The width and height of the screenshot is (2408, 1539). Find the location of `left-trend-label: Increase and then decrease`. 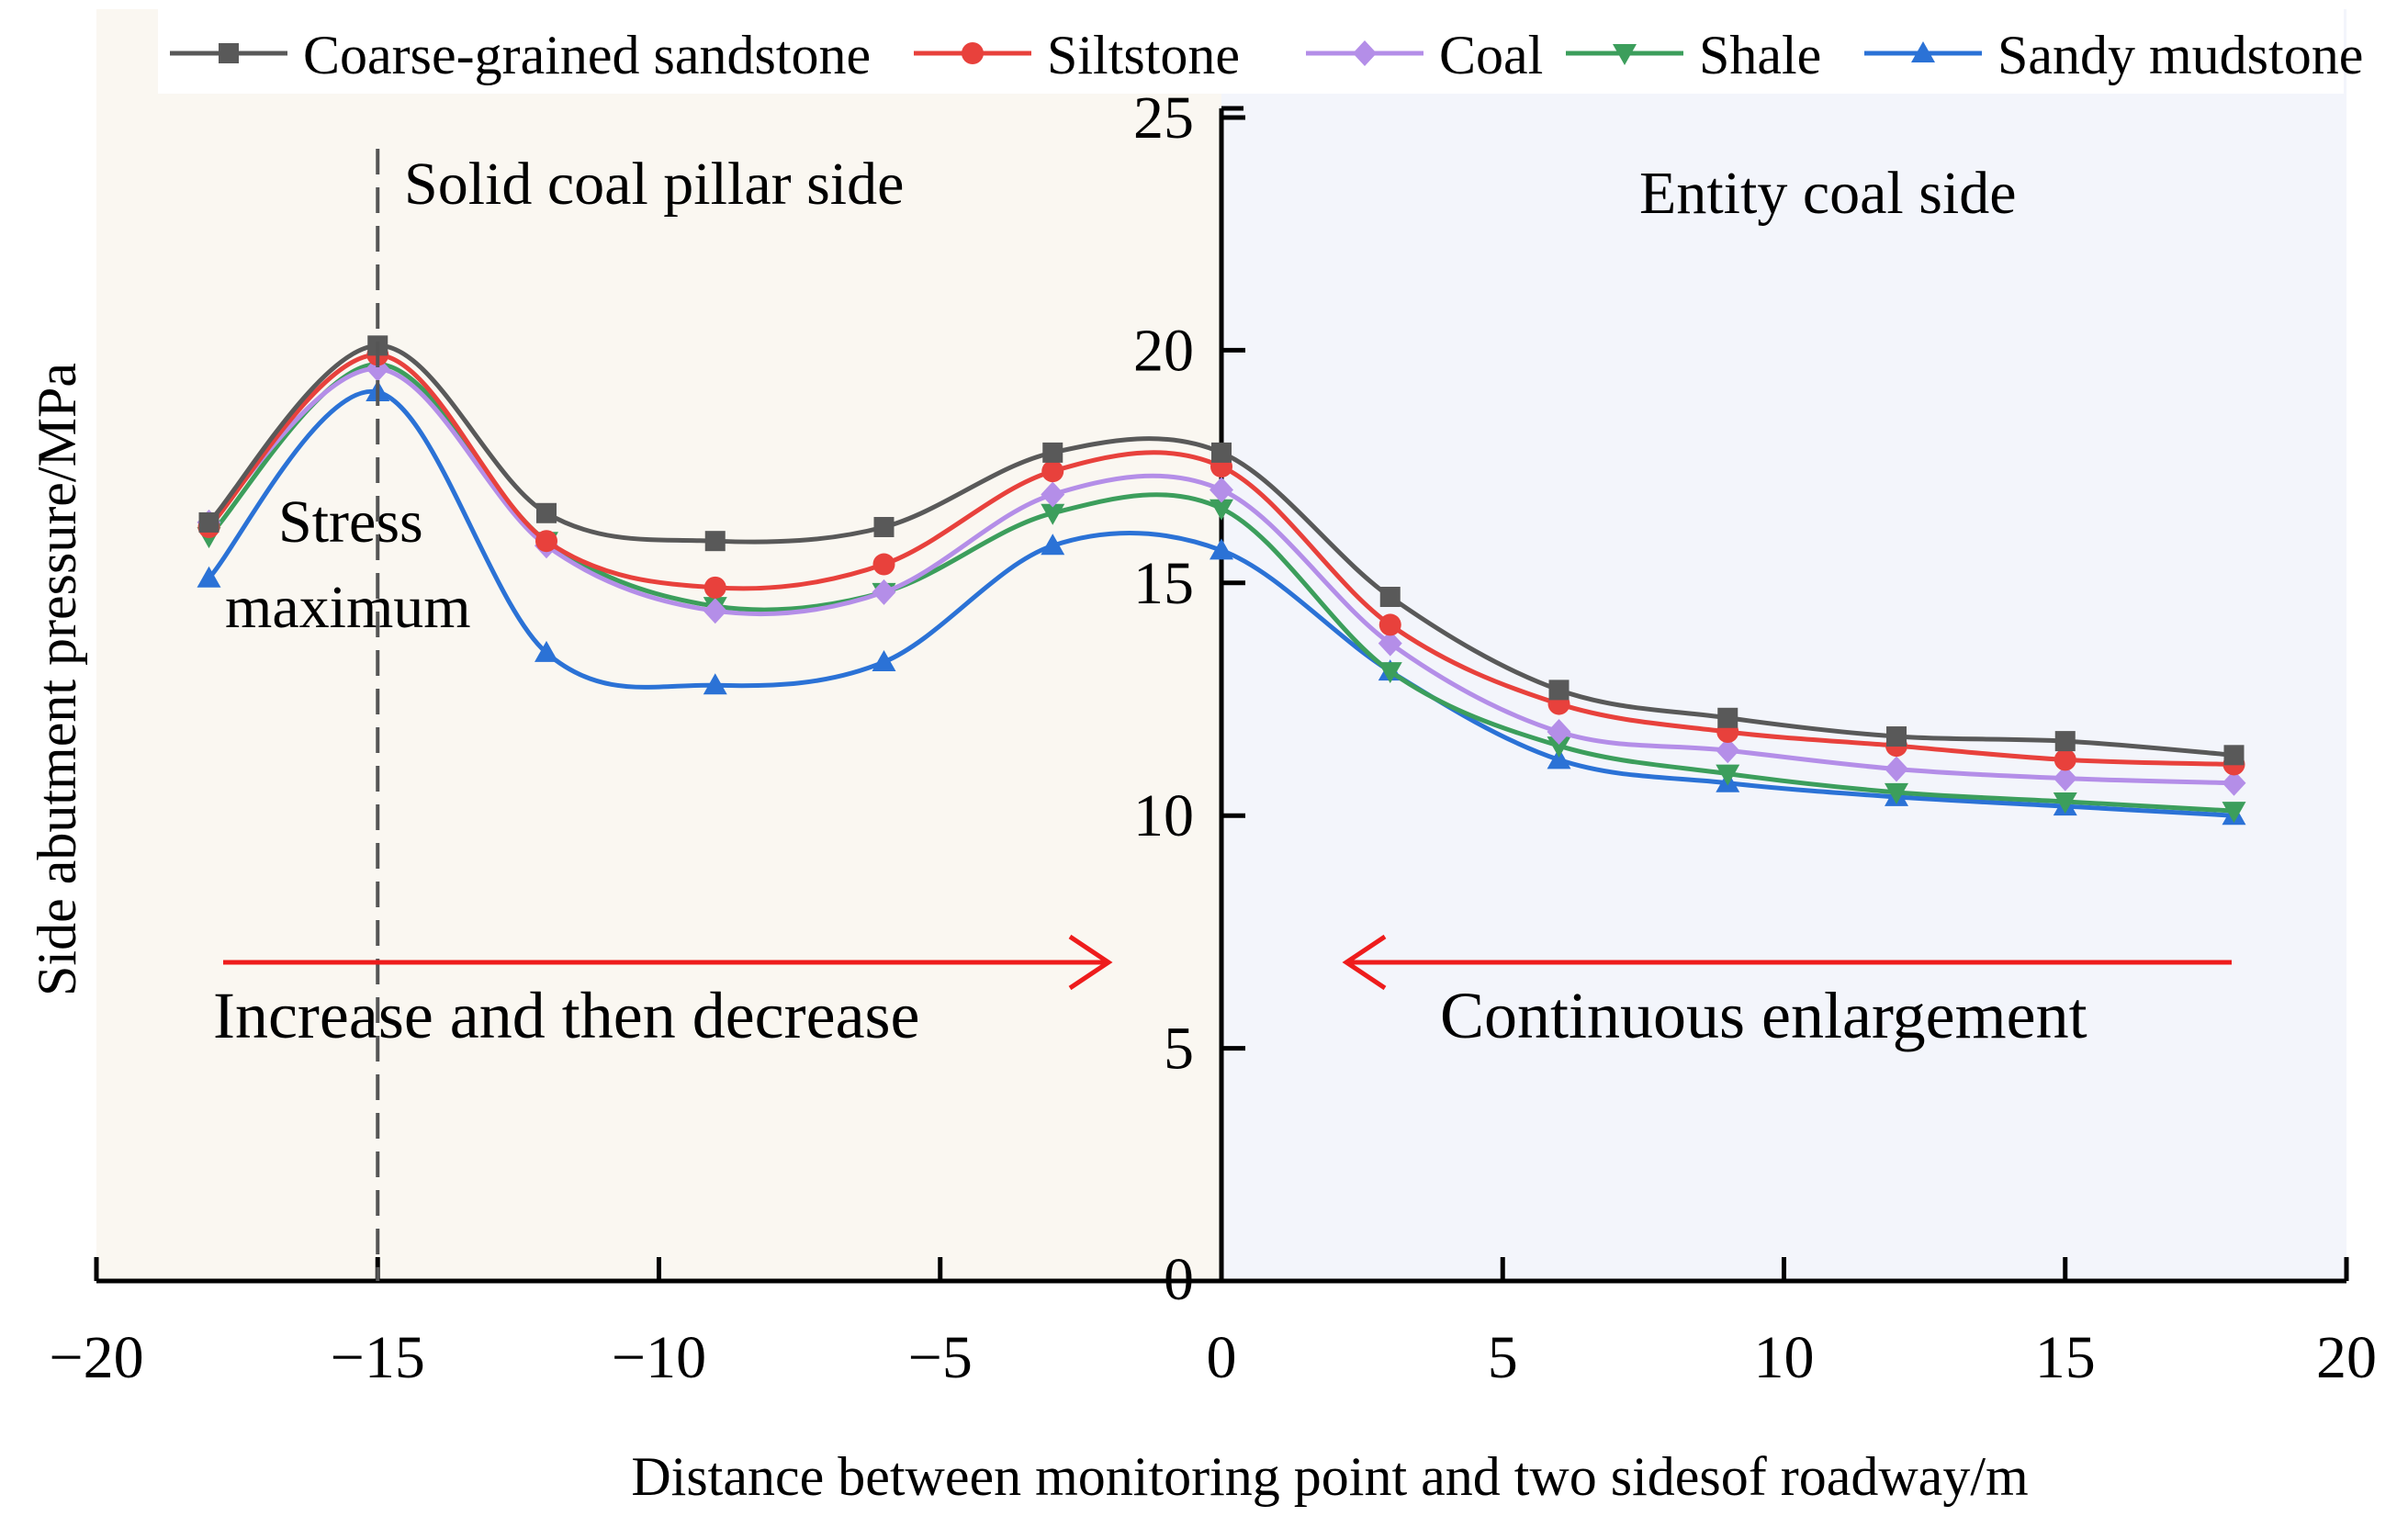

left-trend-label: Increase and then decrease is located at coordinates (566, 1015).